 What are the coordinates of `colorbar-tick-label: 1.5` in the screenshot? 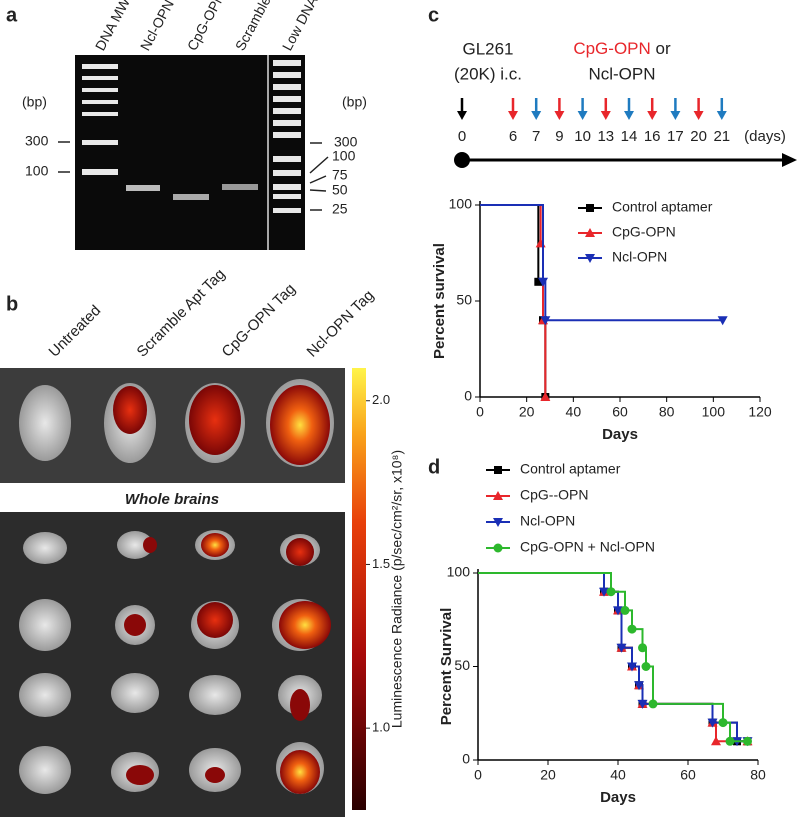 It's located at (381, 563).